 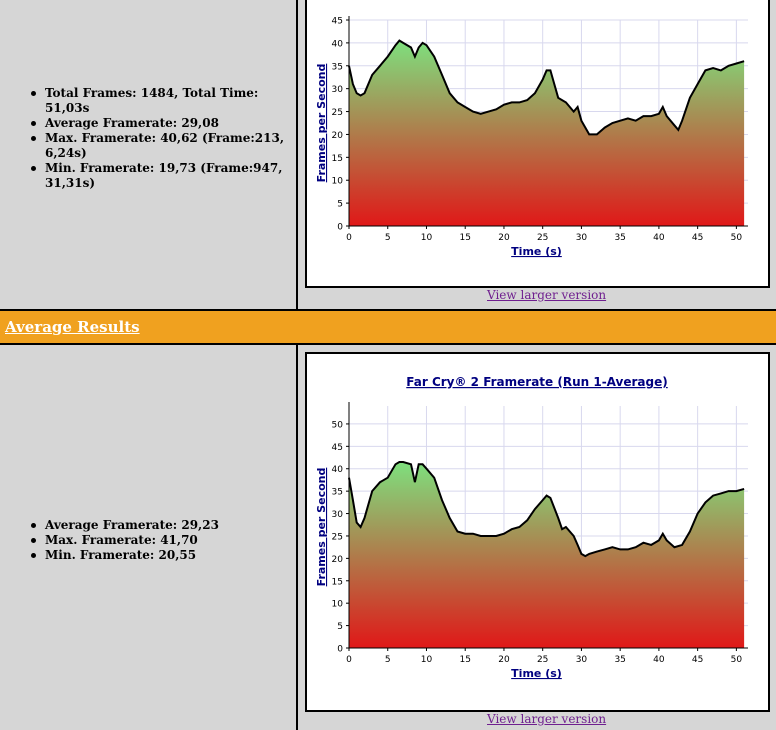 What do you see at coordinates (547, 295) in the screenshot?
I see `run1-view-larger-link: View larger version` at bounding box center [547, 295].